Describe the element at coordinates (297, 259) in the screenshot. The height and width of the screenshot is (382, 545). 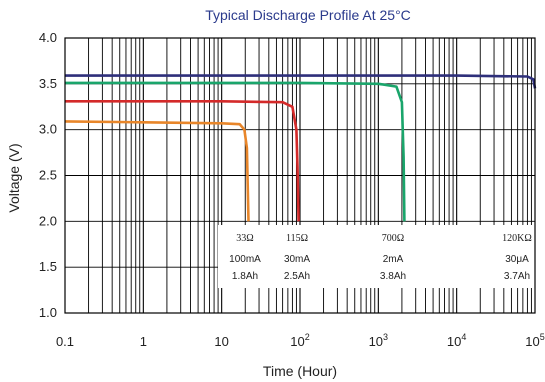
I see `annotation-current: 30mA` at that location.